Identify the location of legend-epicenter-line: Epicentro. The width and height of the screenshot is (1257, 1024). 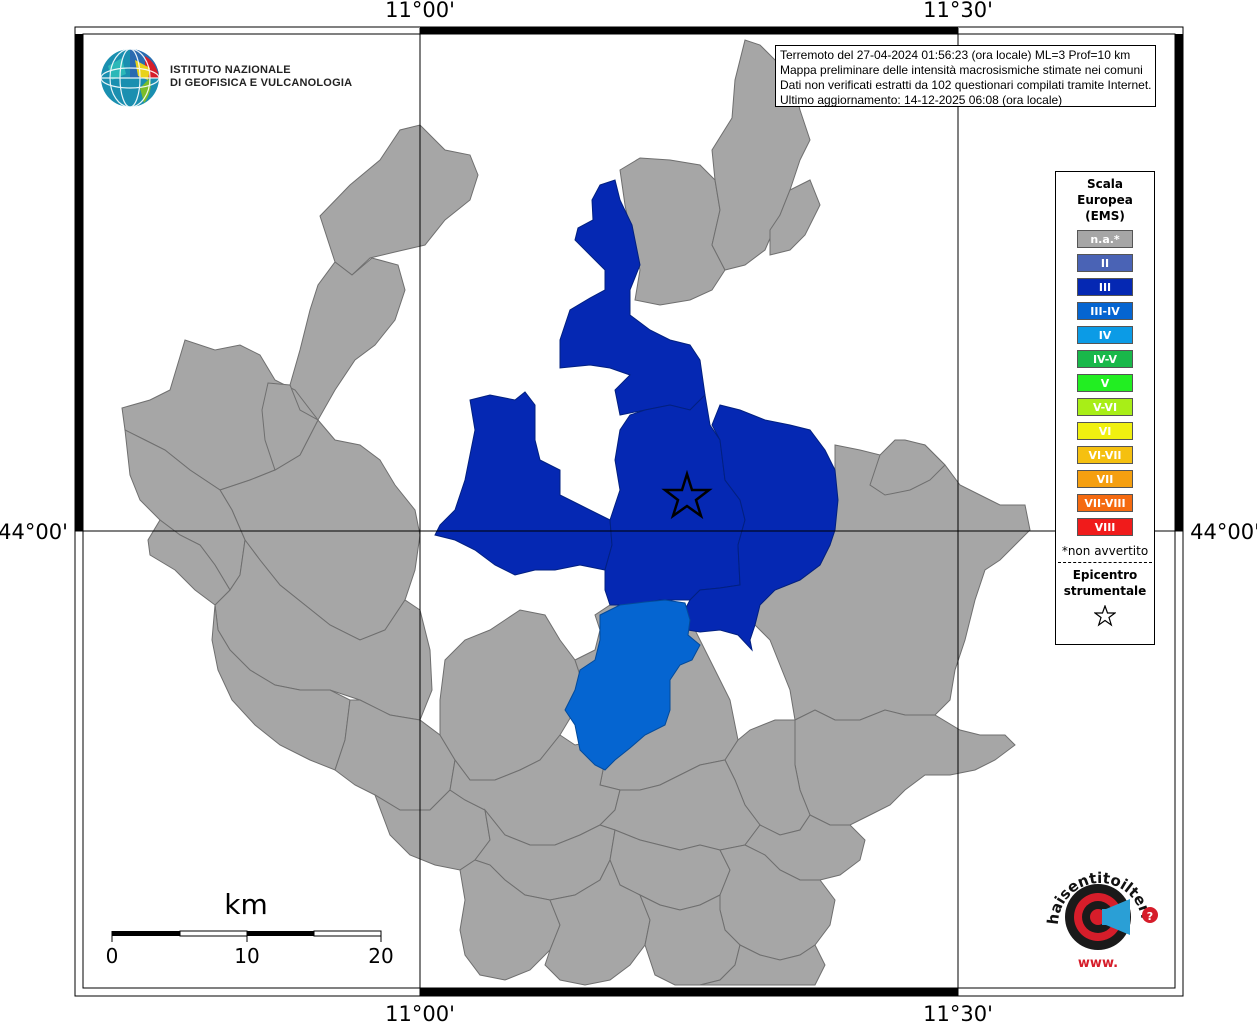
(1105, 575).